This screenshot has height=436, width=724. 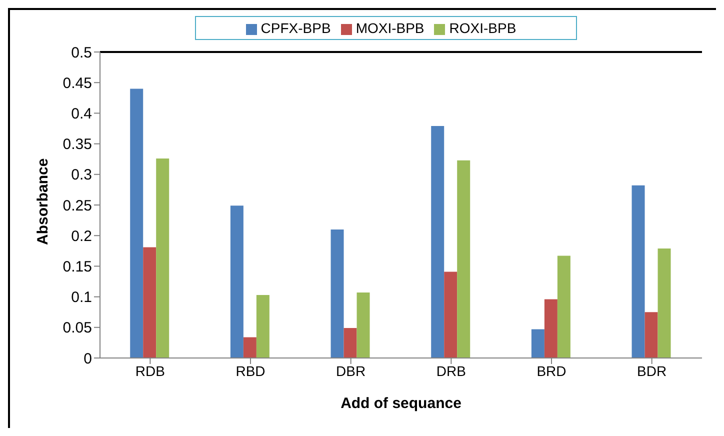 What do you see at coordinates (81, 53) in the screenshot?
I see `y-tick-label: 0.5` at bounding box center [81, 53].